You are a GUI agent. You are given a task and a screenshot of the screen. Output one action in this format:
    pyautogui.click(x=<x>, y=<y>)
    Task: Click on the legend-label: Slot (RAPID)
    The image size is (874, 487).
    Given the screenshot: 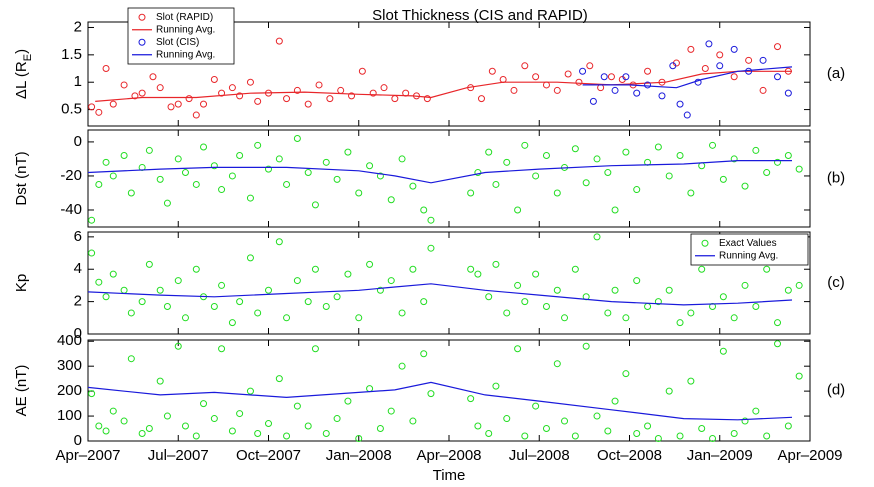 What is the action you would take?
    pyautogui.click(x=184, y=17)
    